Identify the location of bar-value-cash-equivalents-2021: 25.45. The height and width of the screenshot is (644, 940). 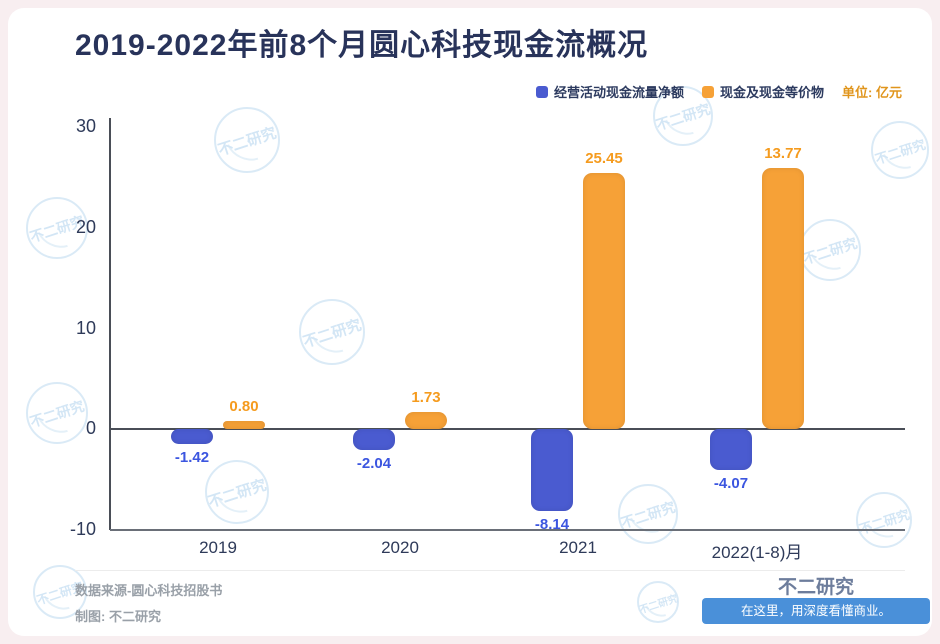
(604, 158).